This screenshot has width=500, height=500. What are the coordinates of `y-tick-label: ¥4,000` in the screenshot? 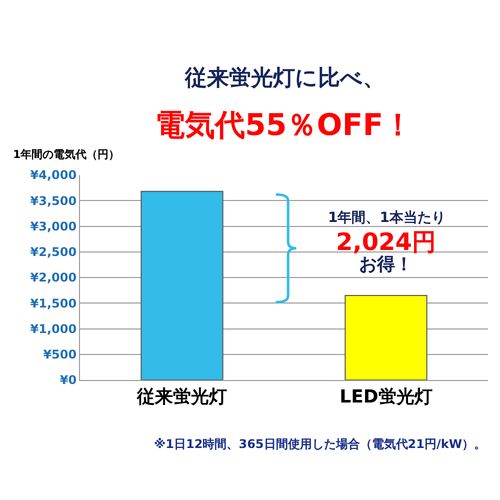 It's located at (53, 175).